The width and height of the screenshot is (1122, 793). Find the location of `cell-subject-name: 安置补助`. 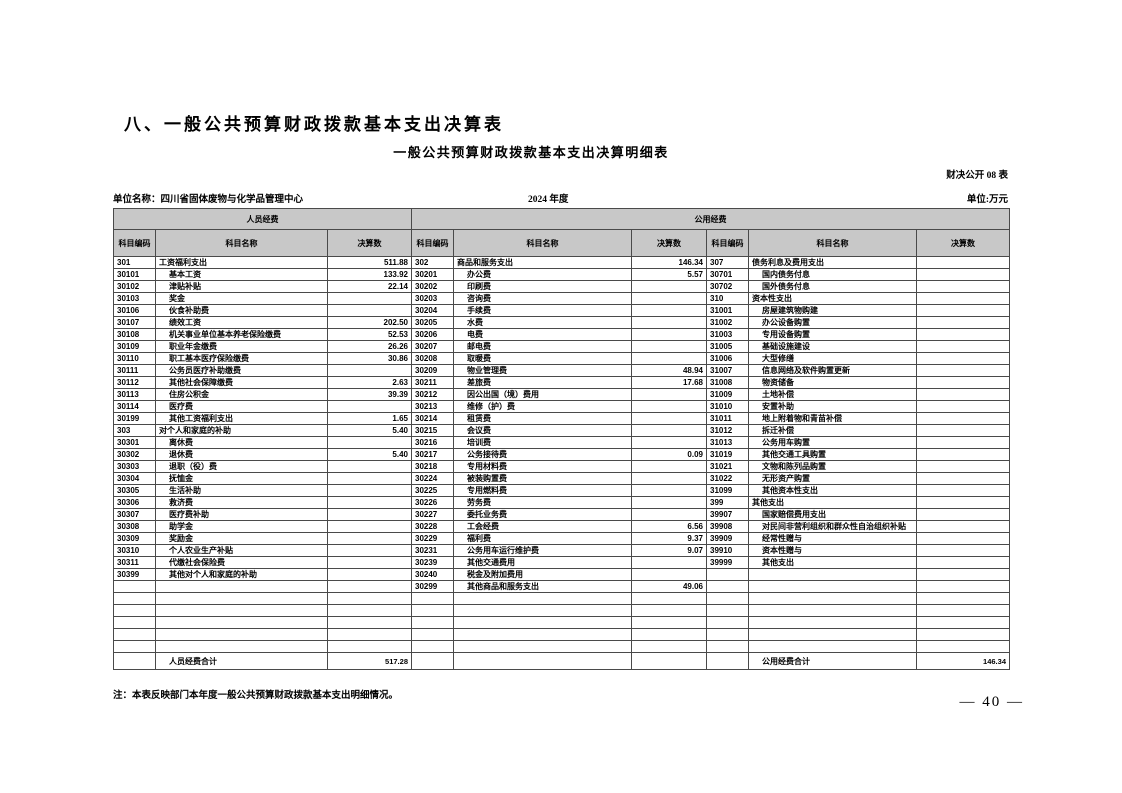

cell-subject-name: 安置补助 is located at coordinates (832, 406).